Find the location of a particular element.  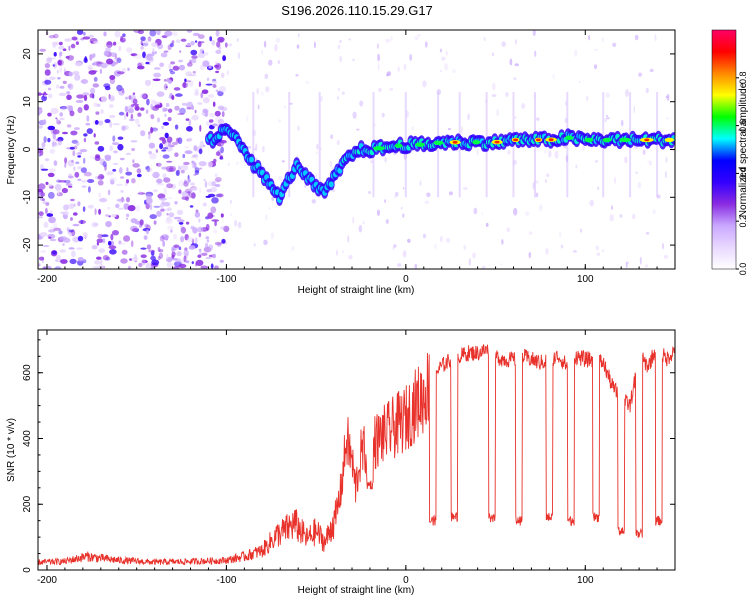

y-tick-label: 600 is located at coordinates (27, 372).